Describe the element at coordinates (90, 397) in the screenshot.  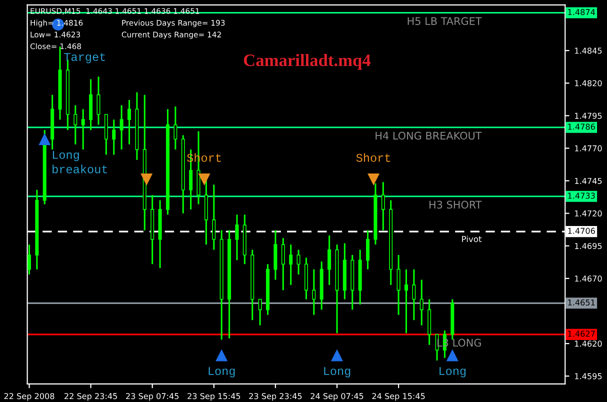
I see `x-tick-label: 22 Sep 23:45` at that location.